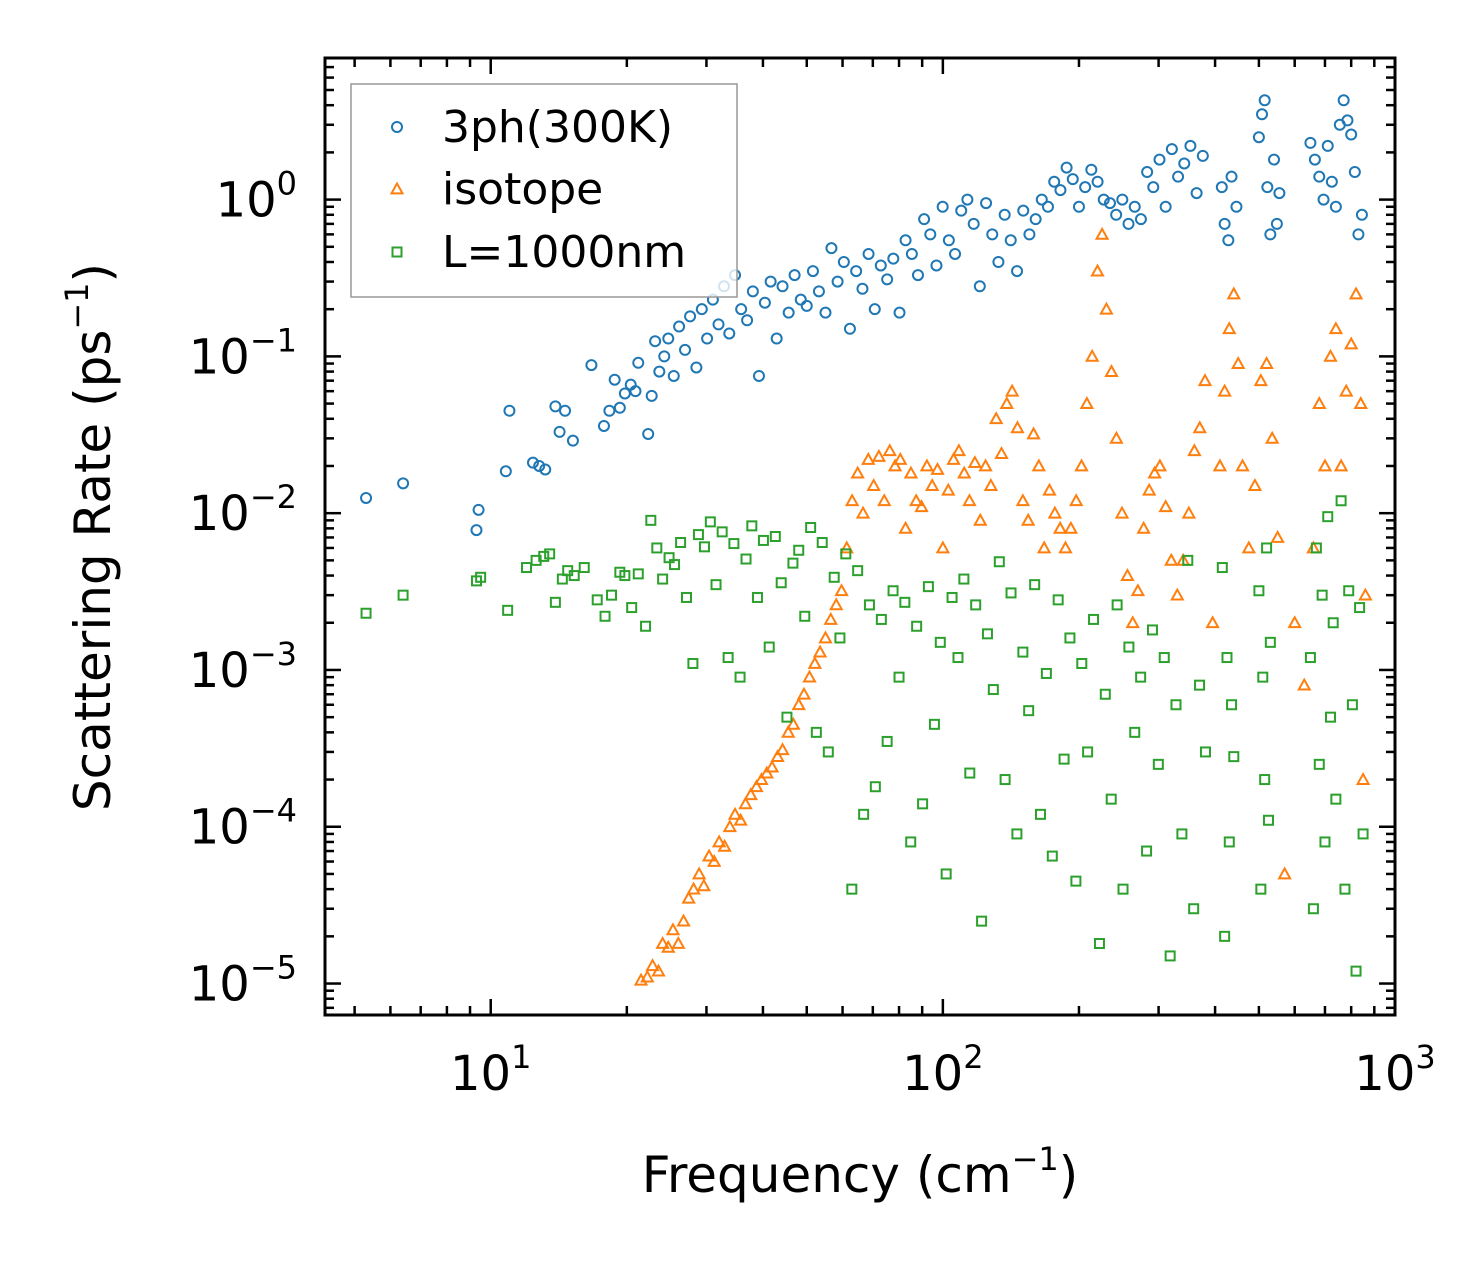 The height and width of the screenshot is (1265, 1479). What do you see at coordinates (243, 510) in the screenshot?
I see `y-tick-label-2: 10−2` at bounding box center [243, 510].